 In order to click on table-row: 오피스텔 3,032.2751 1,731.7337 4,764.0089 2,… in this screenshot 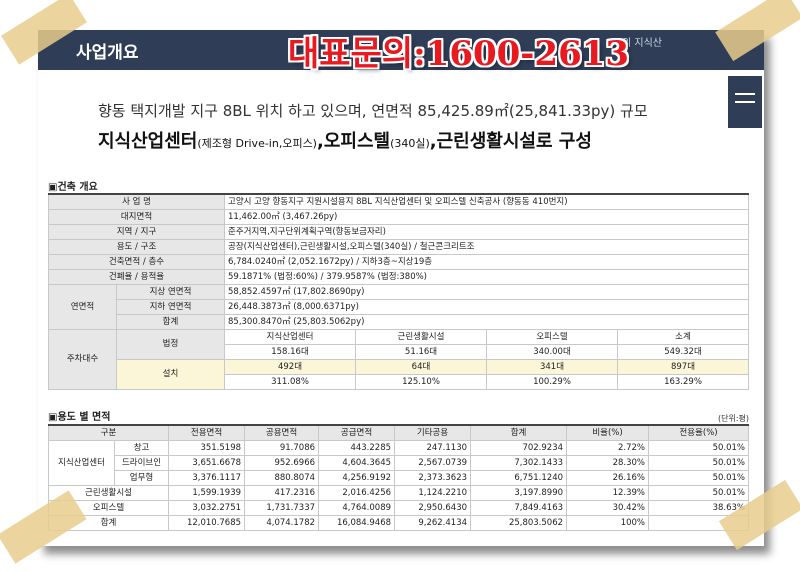, I will do `click(398, 508)`.